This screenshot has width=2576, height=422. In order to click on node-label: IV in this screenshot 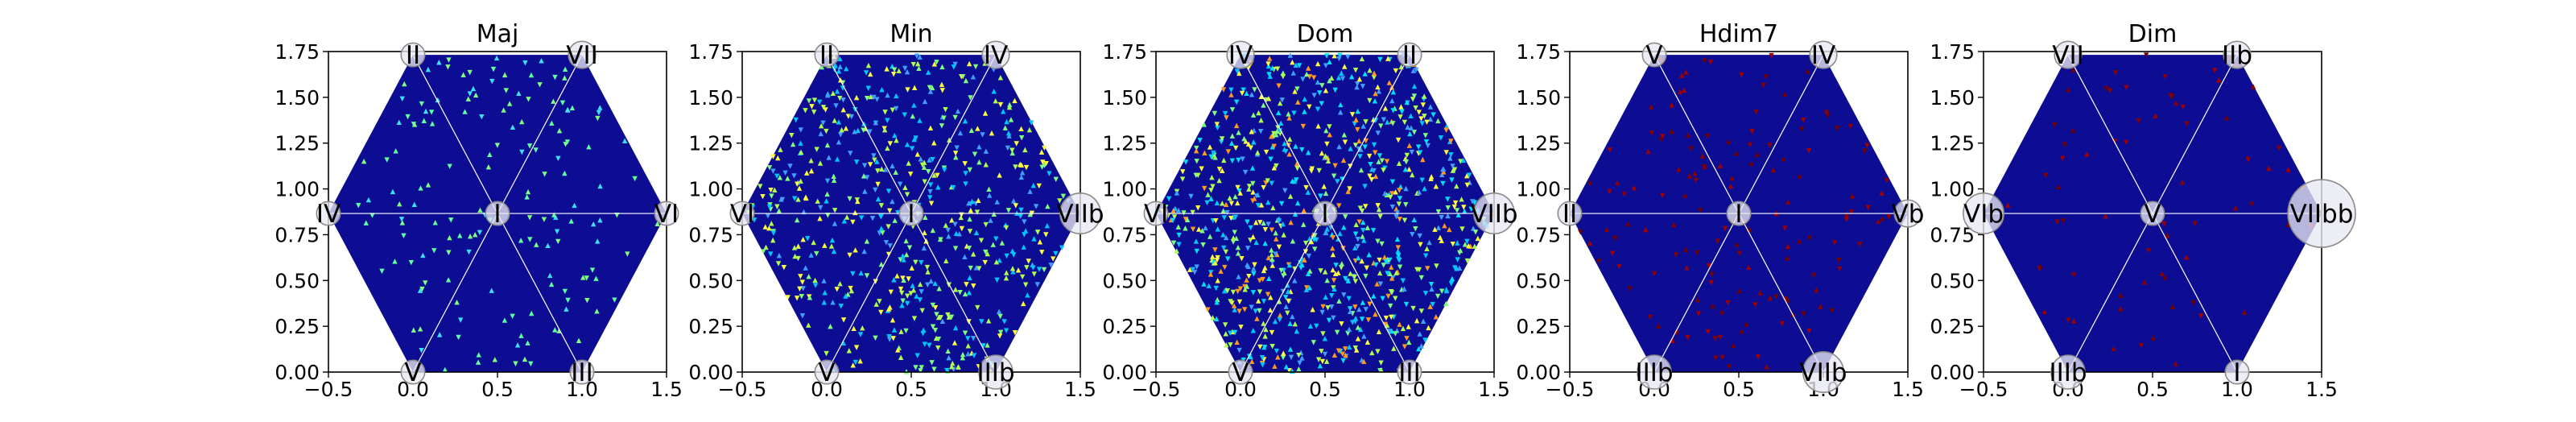, I will do `click(1240, 55)`.